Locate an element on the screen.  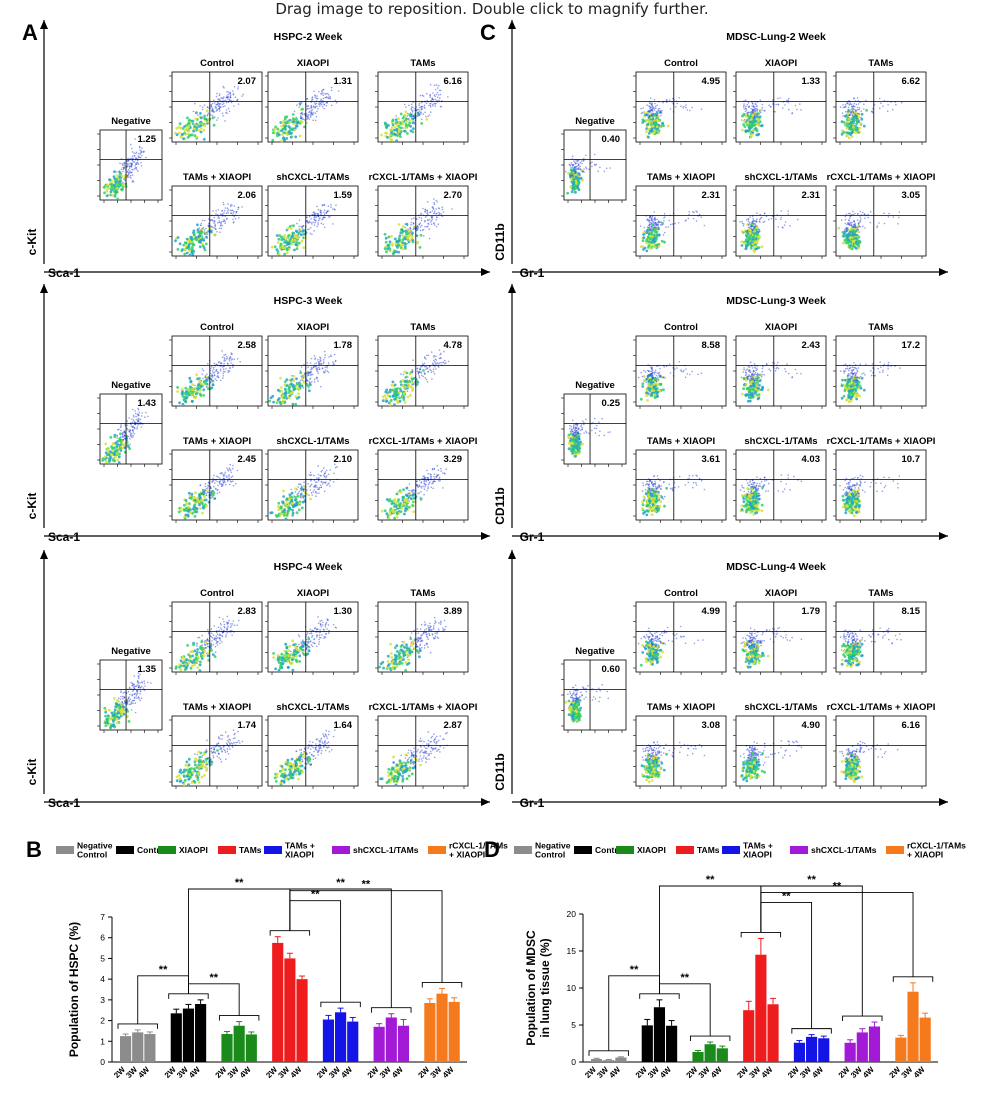
significance-bracket is located at coordinates (710, 939).